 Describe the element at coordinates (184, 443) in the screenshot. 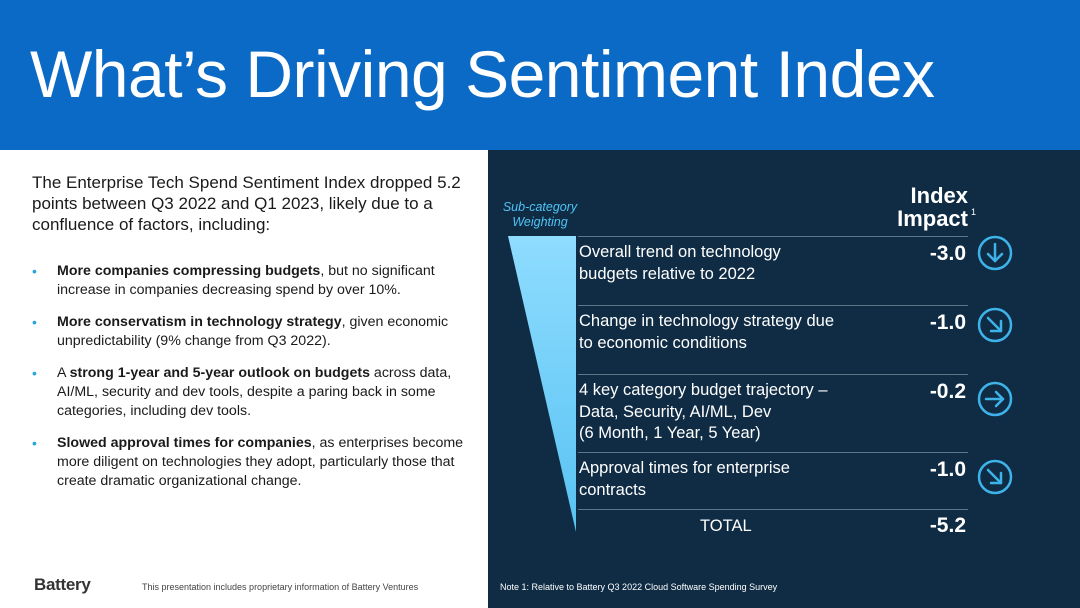

I see `bullet-bold-text: Slowed approval times for companies` at that location.